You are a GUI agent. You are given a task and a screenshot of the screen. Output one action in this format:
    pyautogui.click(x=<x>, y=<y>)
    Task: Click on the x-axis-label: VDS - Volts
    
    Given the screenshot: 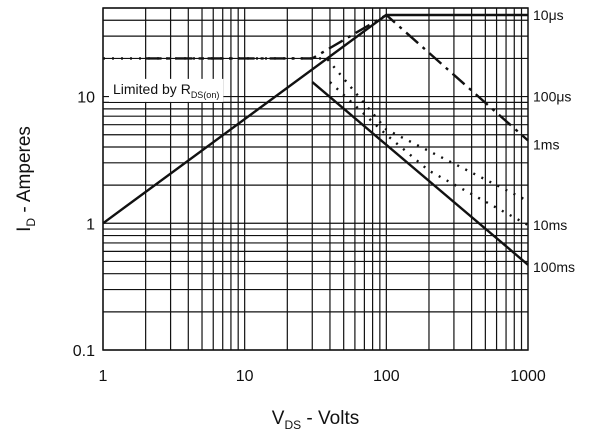 What is the action you would take?
    pyautogui.click(x=315, y=420)
    